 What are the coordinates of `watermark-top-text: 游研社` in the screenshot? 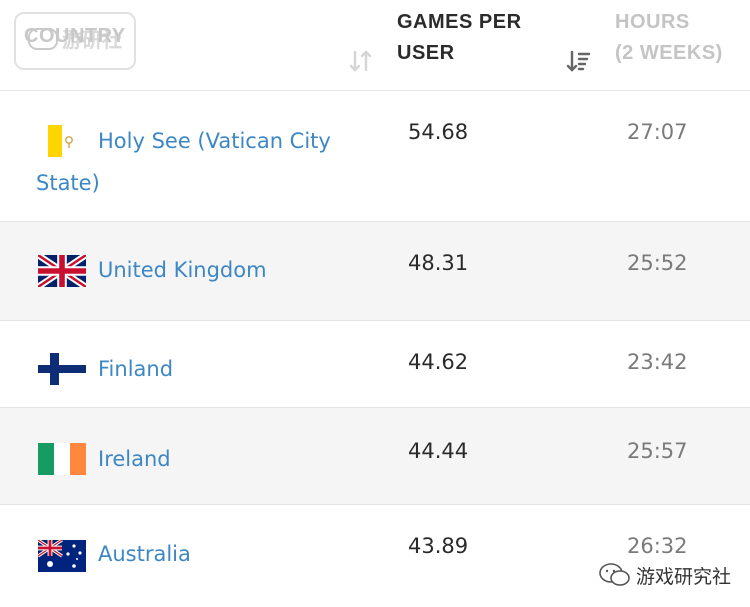 It's located at (92, 40).